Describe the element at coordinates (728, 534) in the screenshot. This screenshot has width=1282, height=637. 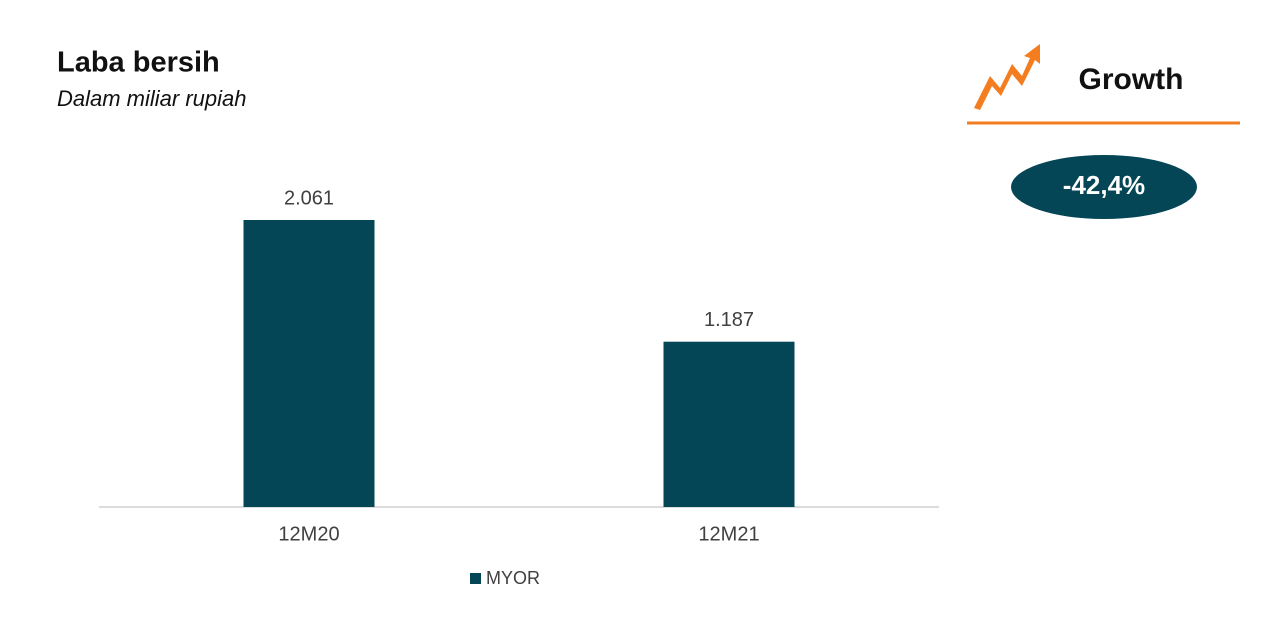
I see `x-tick-label: 12M21` at that location.